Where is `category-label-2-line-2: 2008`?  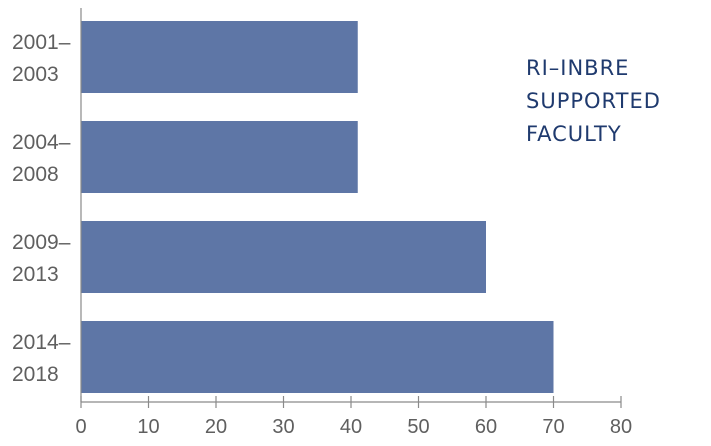
category-label-2-line-2: 2008 is located at coordinates (35, 174).